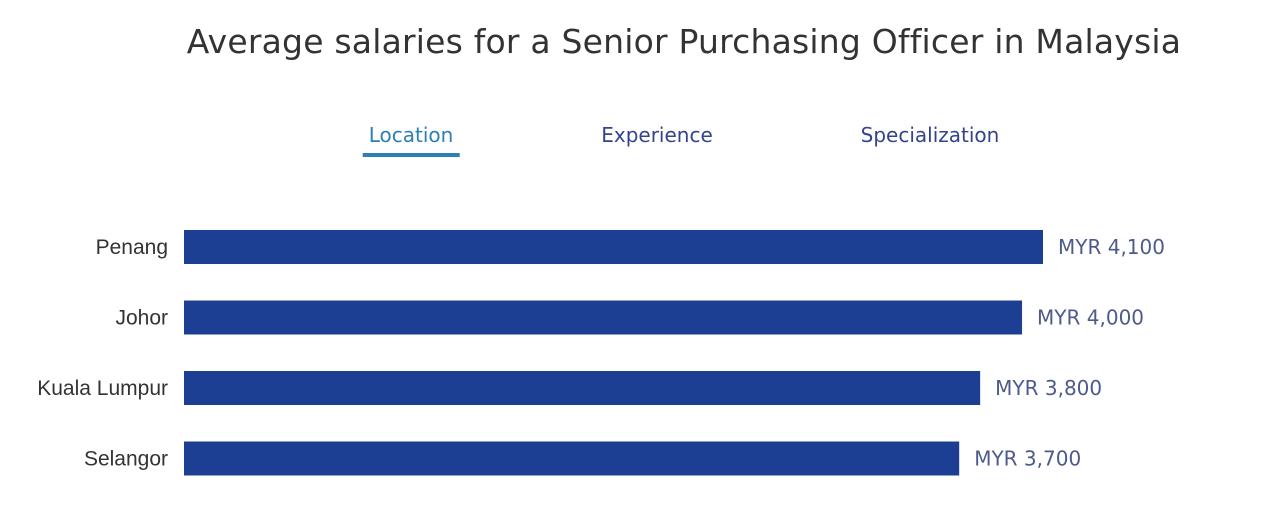 The height and width of the screenshot is (510, 1285). What do you see at coordinates (657, 137) in the screenshot?
I see `tab-experience: Experience` at bounding box center [657, 137].